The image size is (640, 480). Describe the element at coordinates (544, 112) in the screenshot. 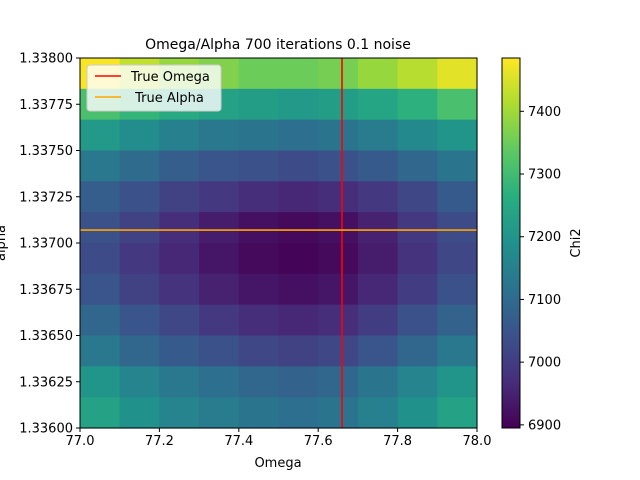

I see `colorbar-tick-label: 7400` at that location.